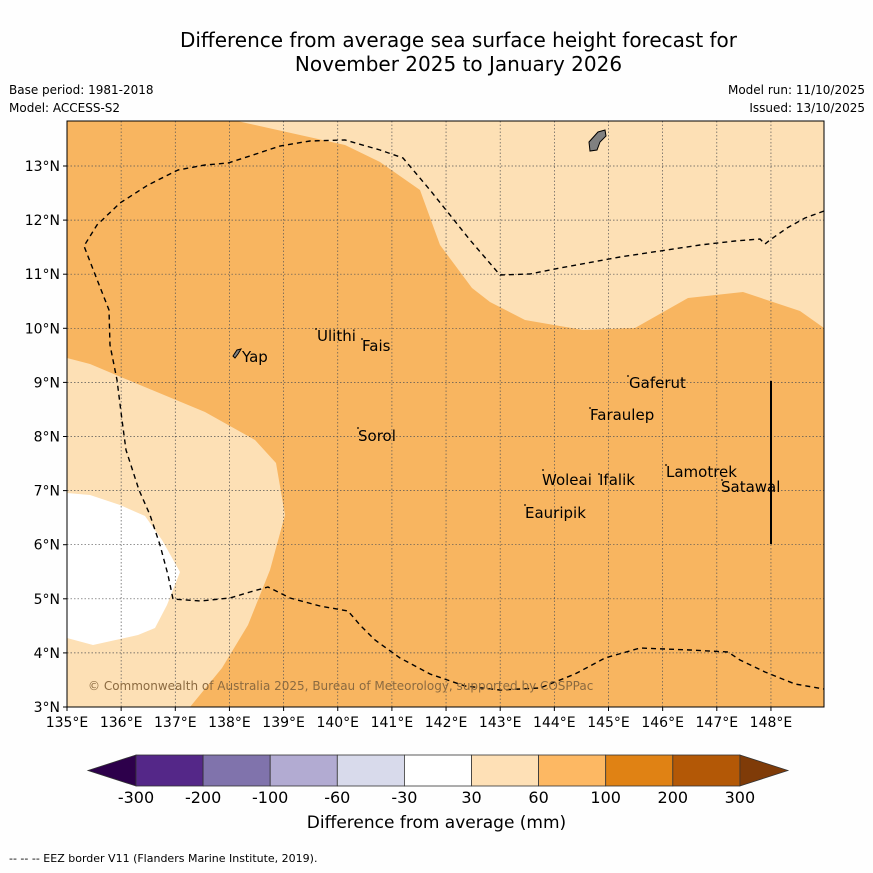  What do you see at coordinates (471, 797) in the screenshot?
I see `colorbar-tick-label: 30` at bounding box center [471, 797].